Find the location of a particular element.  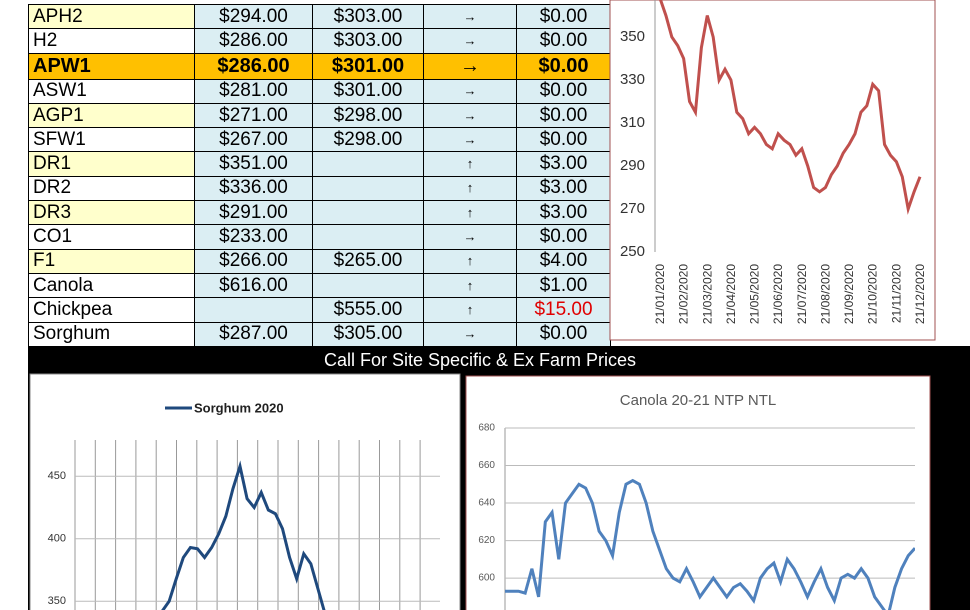

row: Chickpea $555.00 ↑ $15.00 is located at coordinates (319, 310).